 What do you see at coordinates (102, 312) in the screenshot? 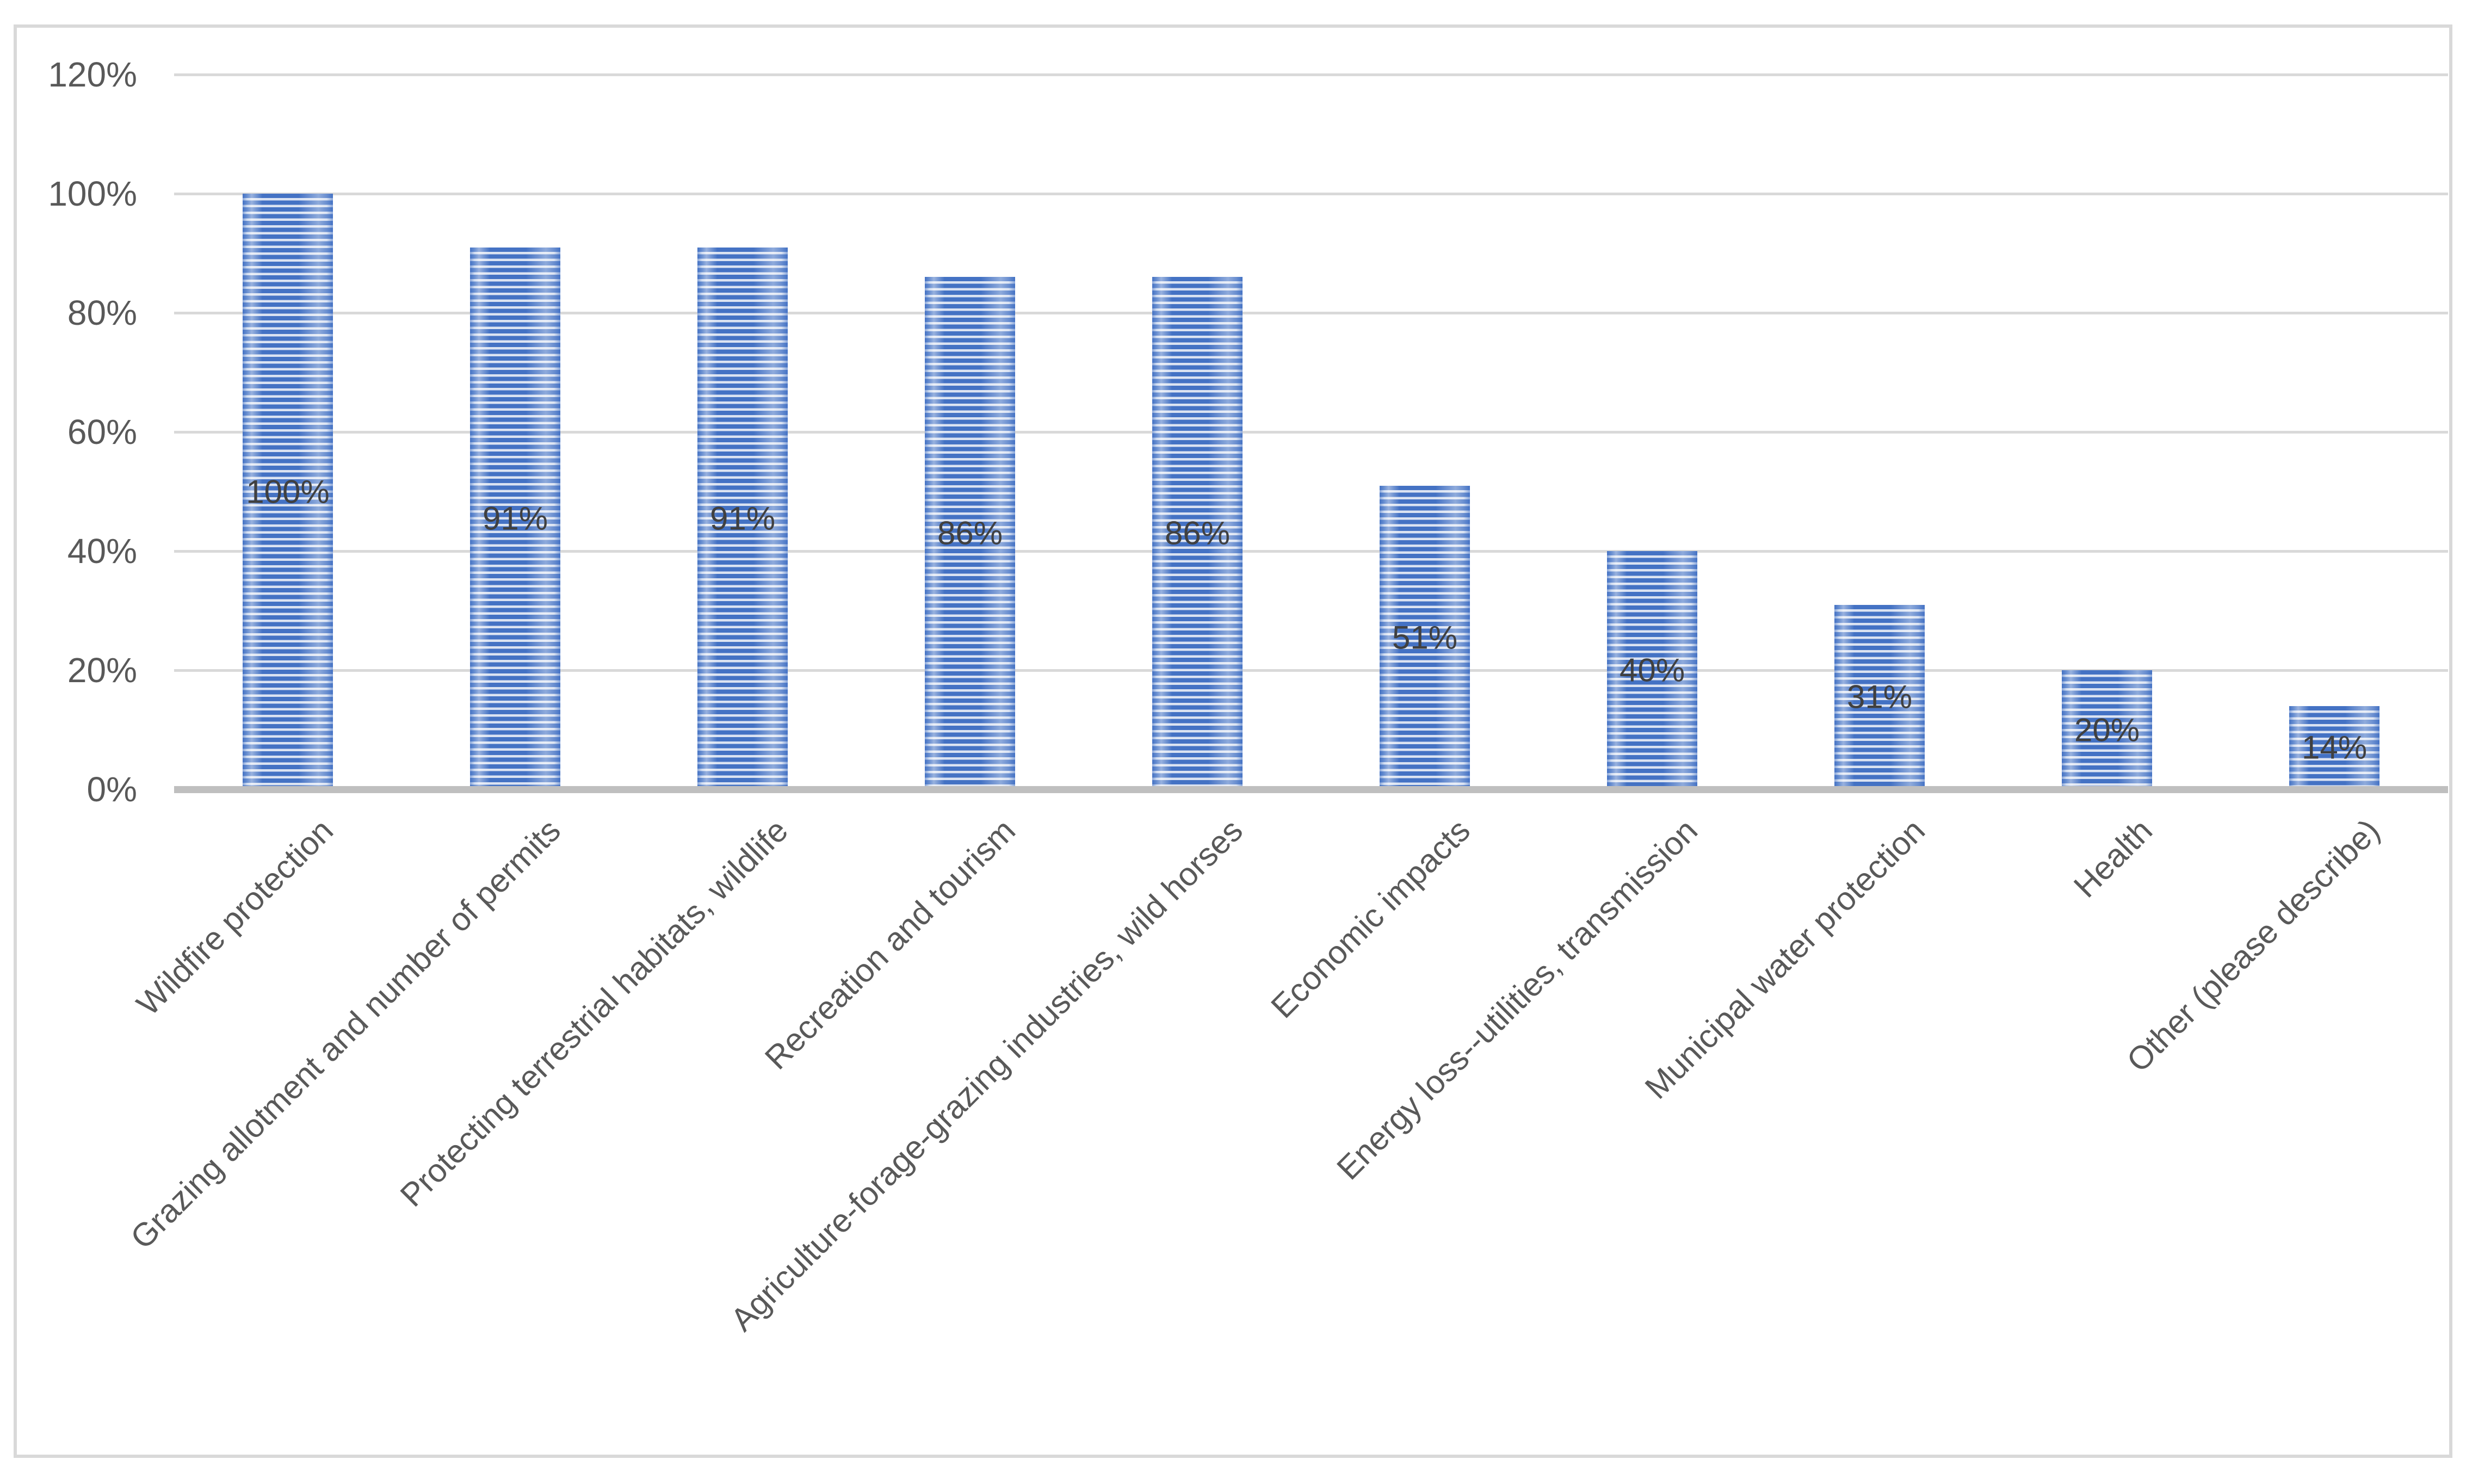
I see `y-tick-label: 80%` at bounding box center [102, 312].